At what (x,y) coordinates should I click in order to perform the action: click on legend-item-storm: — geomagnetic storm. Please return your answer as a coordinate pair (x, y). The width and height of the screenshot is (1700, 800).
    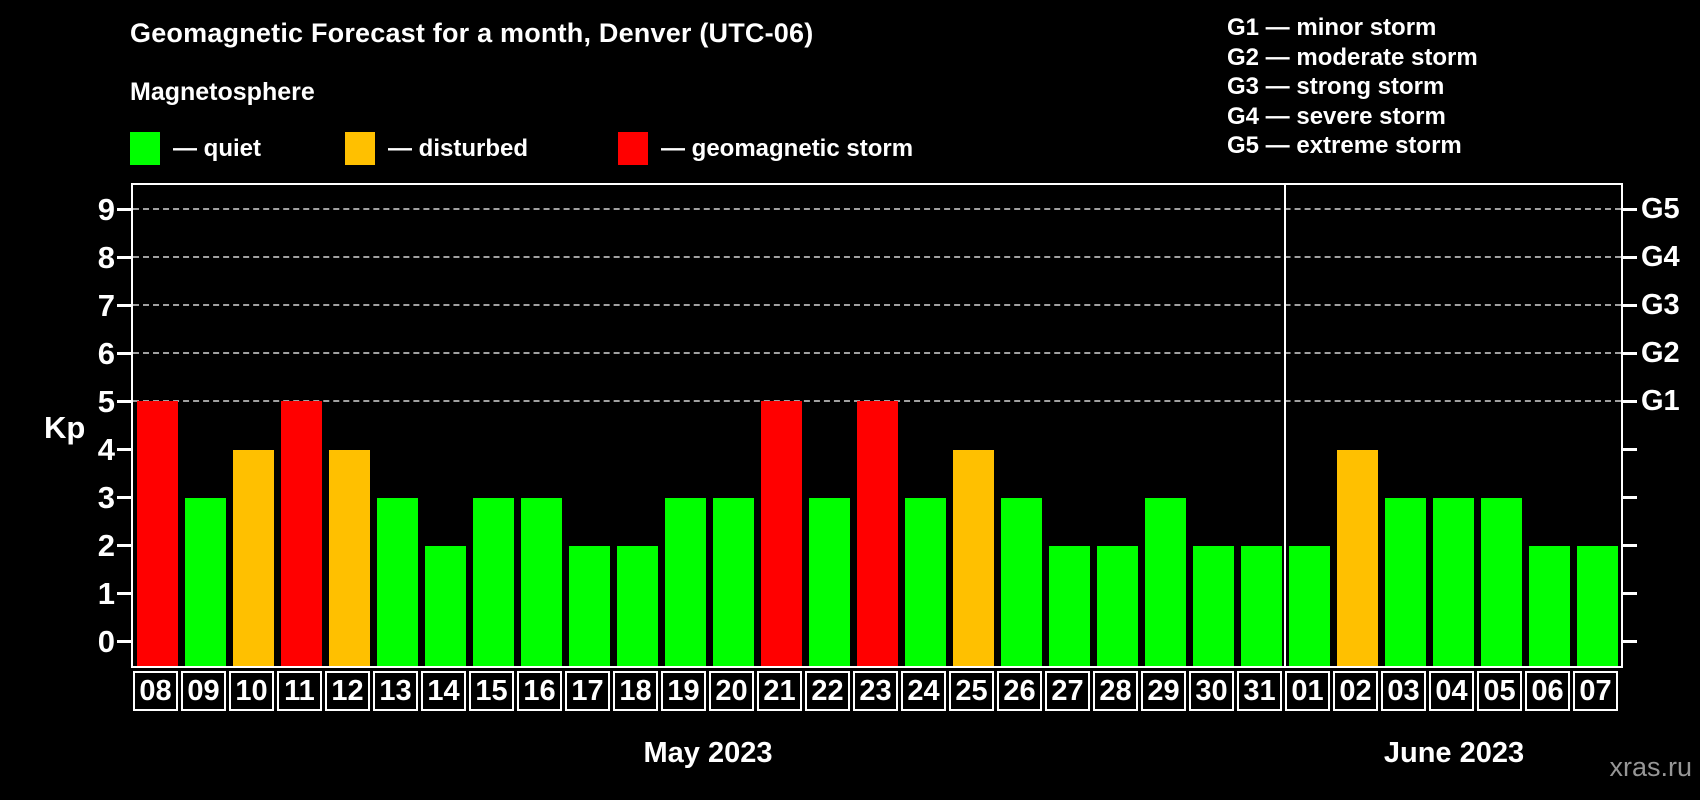
    Looking at the image, I should click on (765, 148).